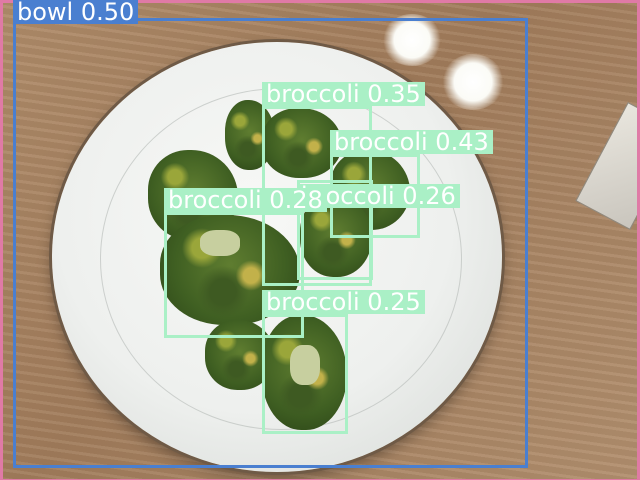  I want to click on detection-label-broccoli: broccoli 0.25, so click(343, 302).